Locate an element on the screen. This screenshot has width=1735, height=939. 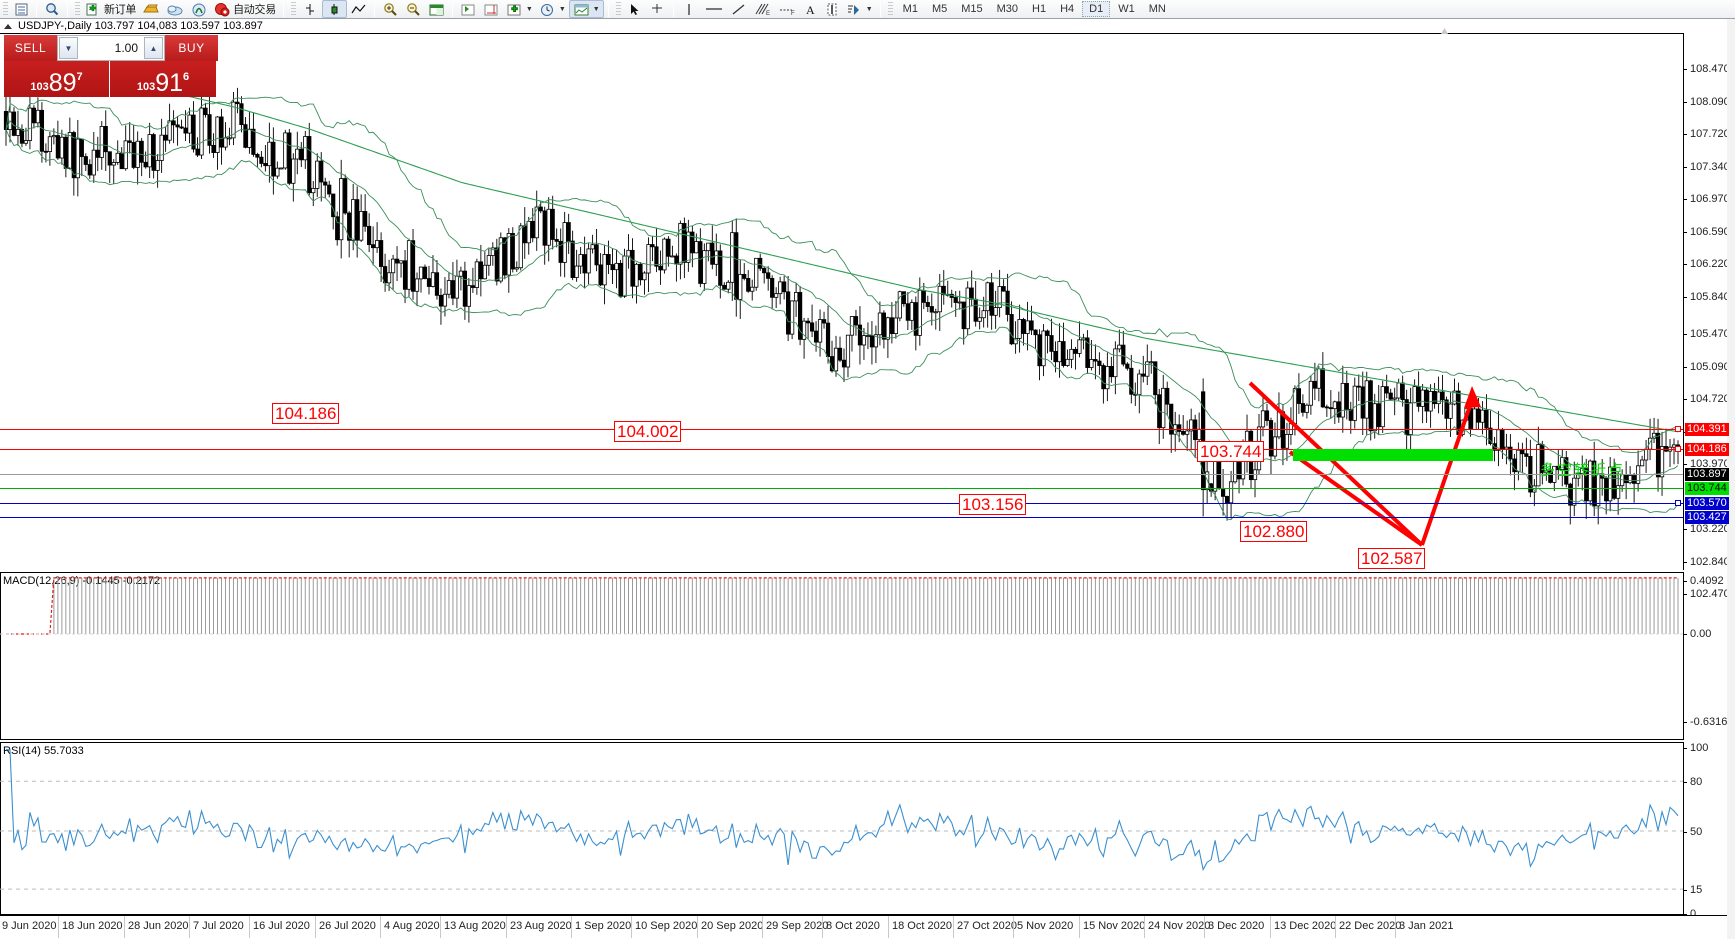
axis-tick-label: 0.00 is located at coordinates (1701, 634).